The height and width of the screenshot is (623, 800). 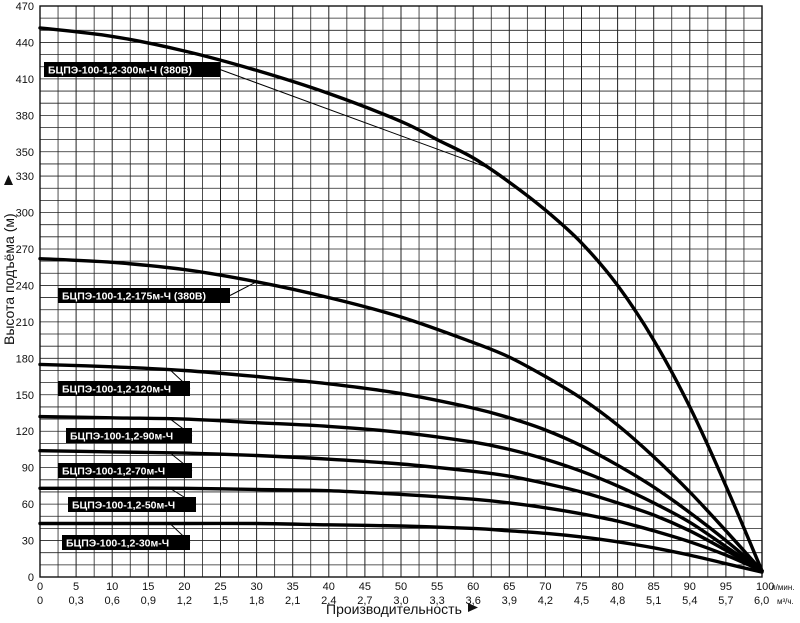 What do you see at coordinates (31, 578) in the screenshot?
I see `y-tick-label: 0` at bounding box center [31, 578].